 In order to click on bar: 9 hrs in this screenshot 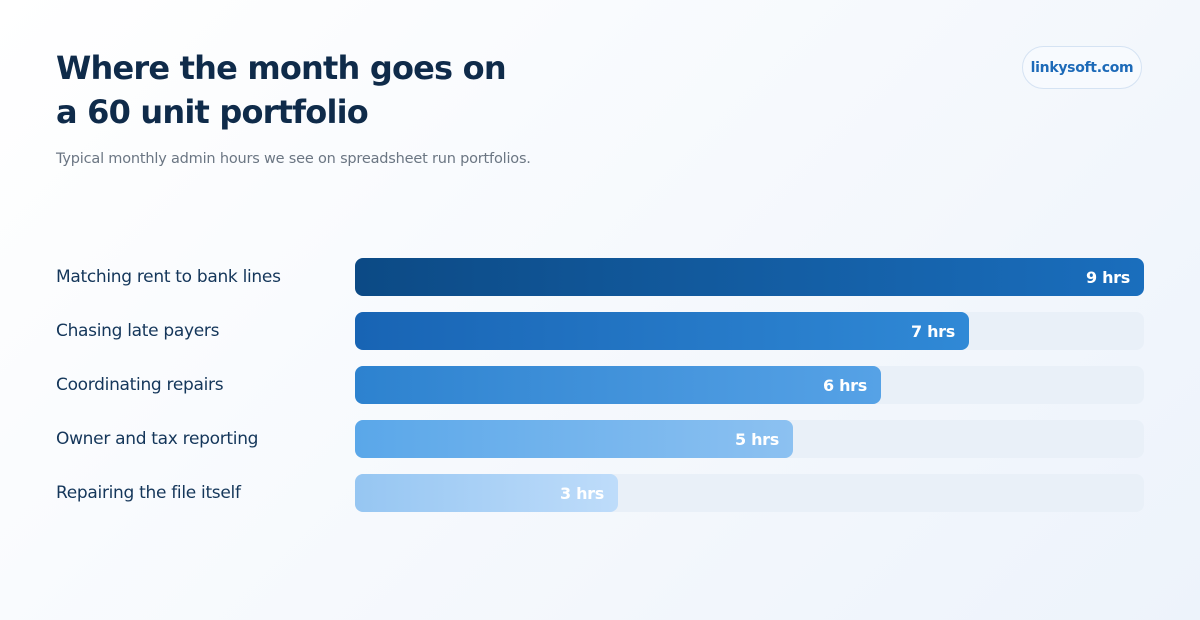, I will do `click(749, 277)`.